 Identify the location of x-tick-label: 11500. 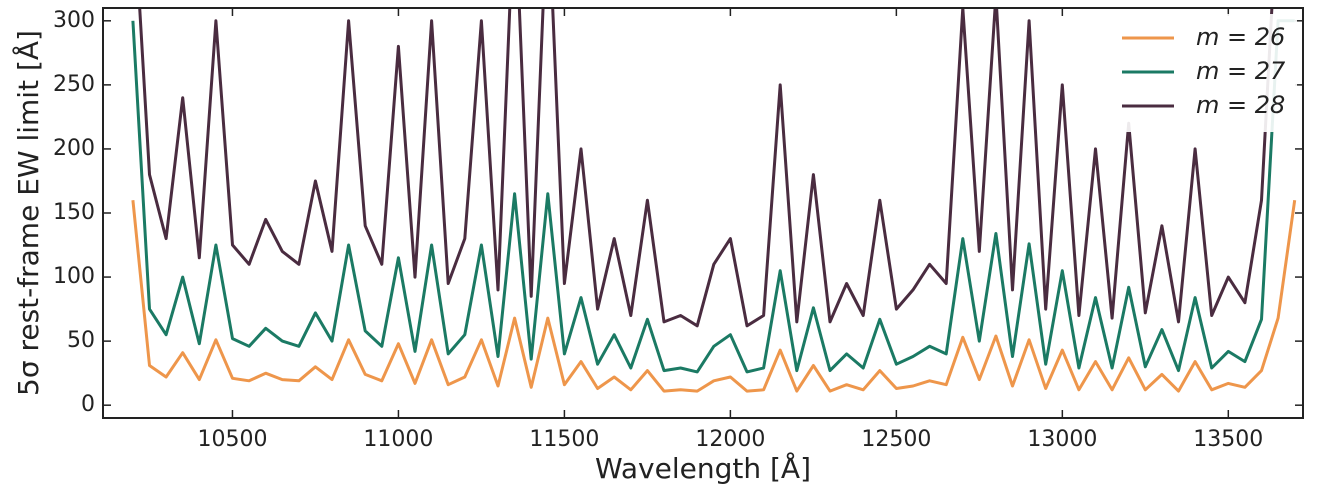
(564, 439).